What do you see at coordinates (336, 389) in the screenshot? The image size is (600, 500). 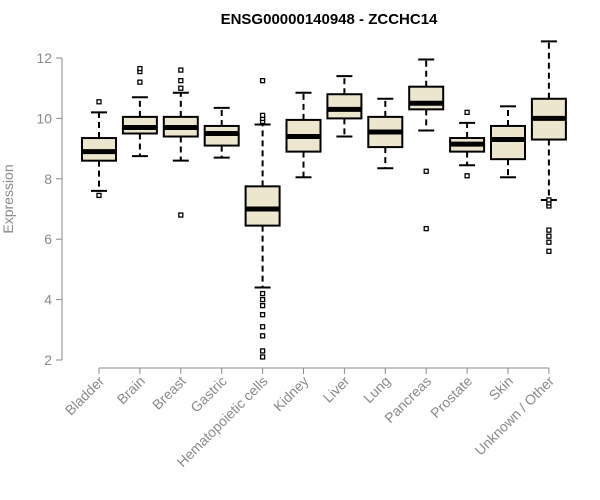 I see `x-tick-label: Liver` at bounding box center [336, 389].